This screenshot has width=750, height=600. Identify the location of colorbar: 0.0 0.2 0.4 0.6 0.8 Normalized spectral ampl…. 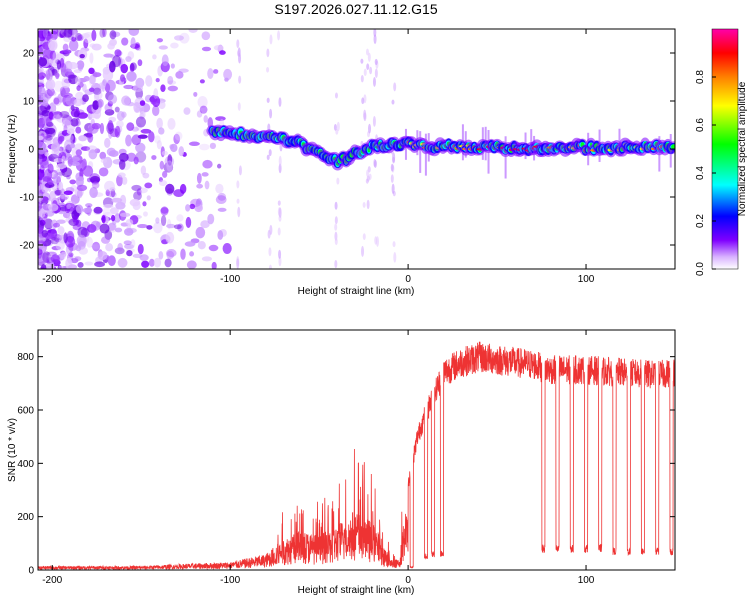
(721, 152).